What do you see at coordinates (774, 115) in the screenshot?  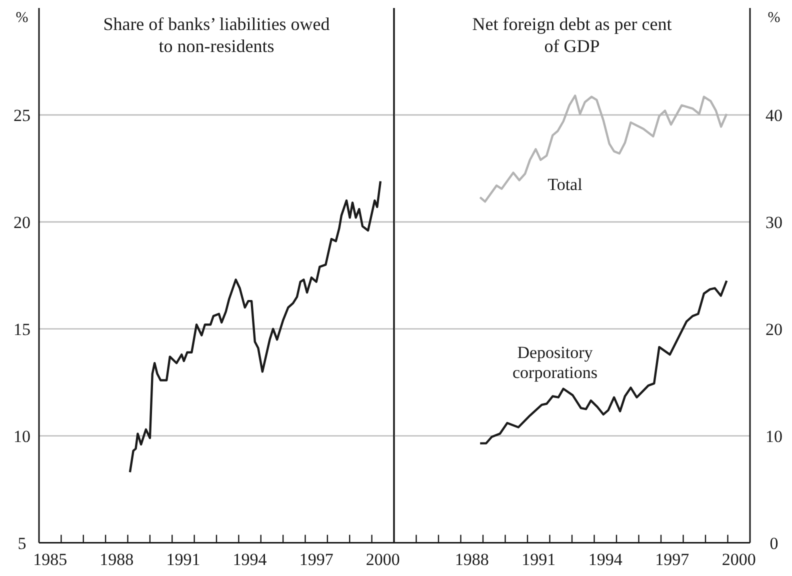 I see `y2-tick-label: 40` at bounding box center [774, 115].